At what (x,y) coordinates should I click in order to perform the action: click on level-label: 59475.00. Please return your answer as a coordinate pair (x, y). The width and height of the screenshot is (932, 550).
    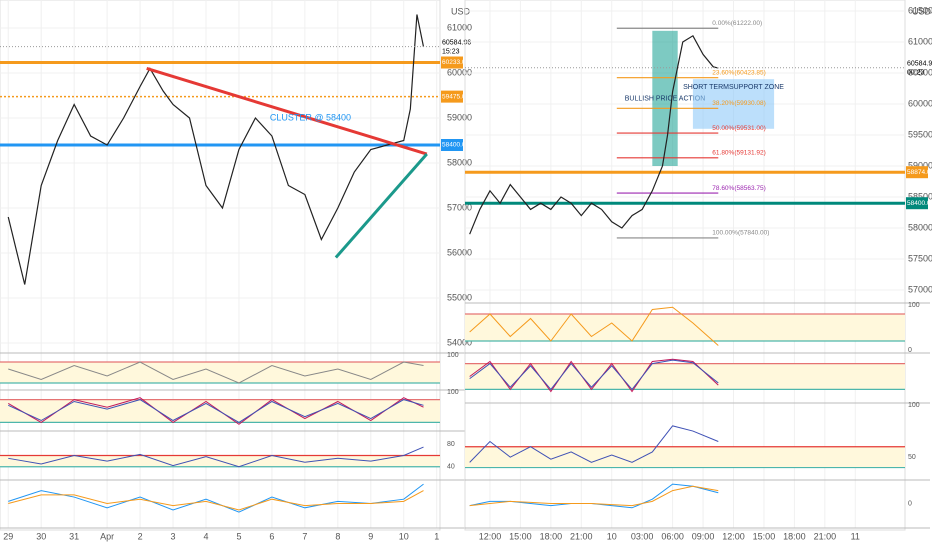
    Looking at the image, I should click on (455, 96).